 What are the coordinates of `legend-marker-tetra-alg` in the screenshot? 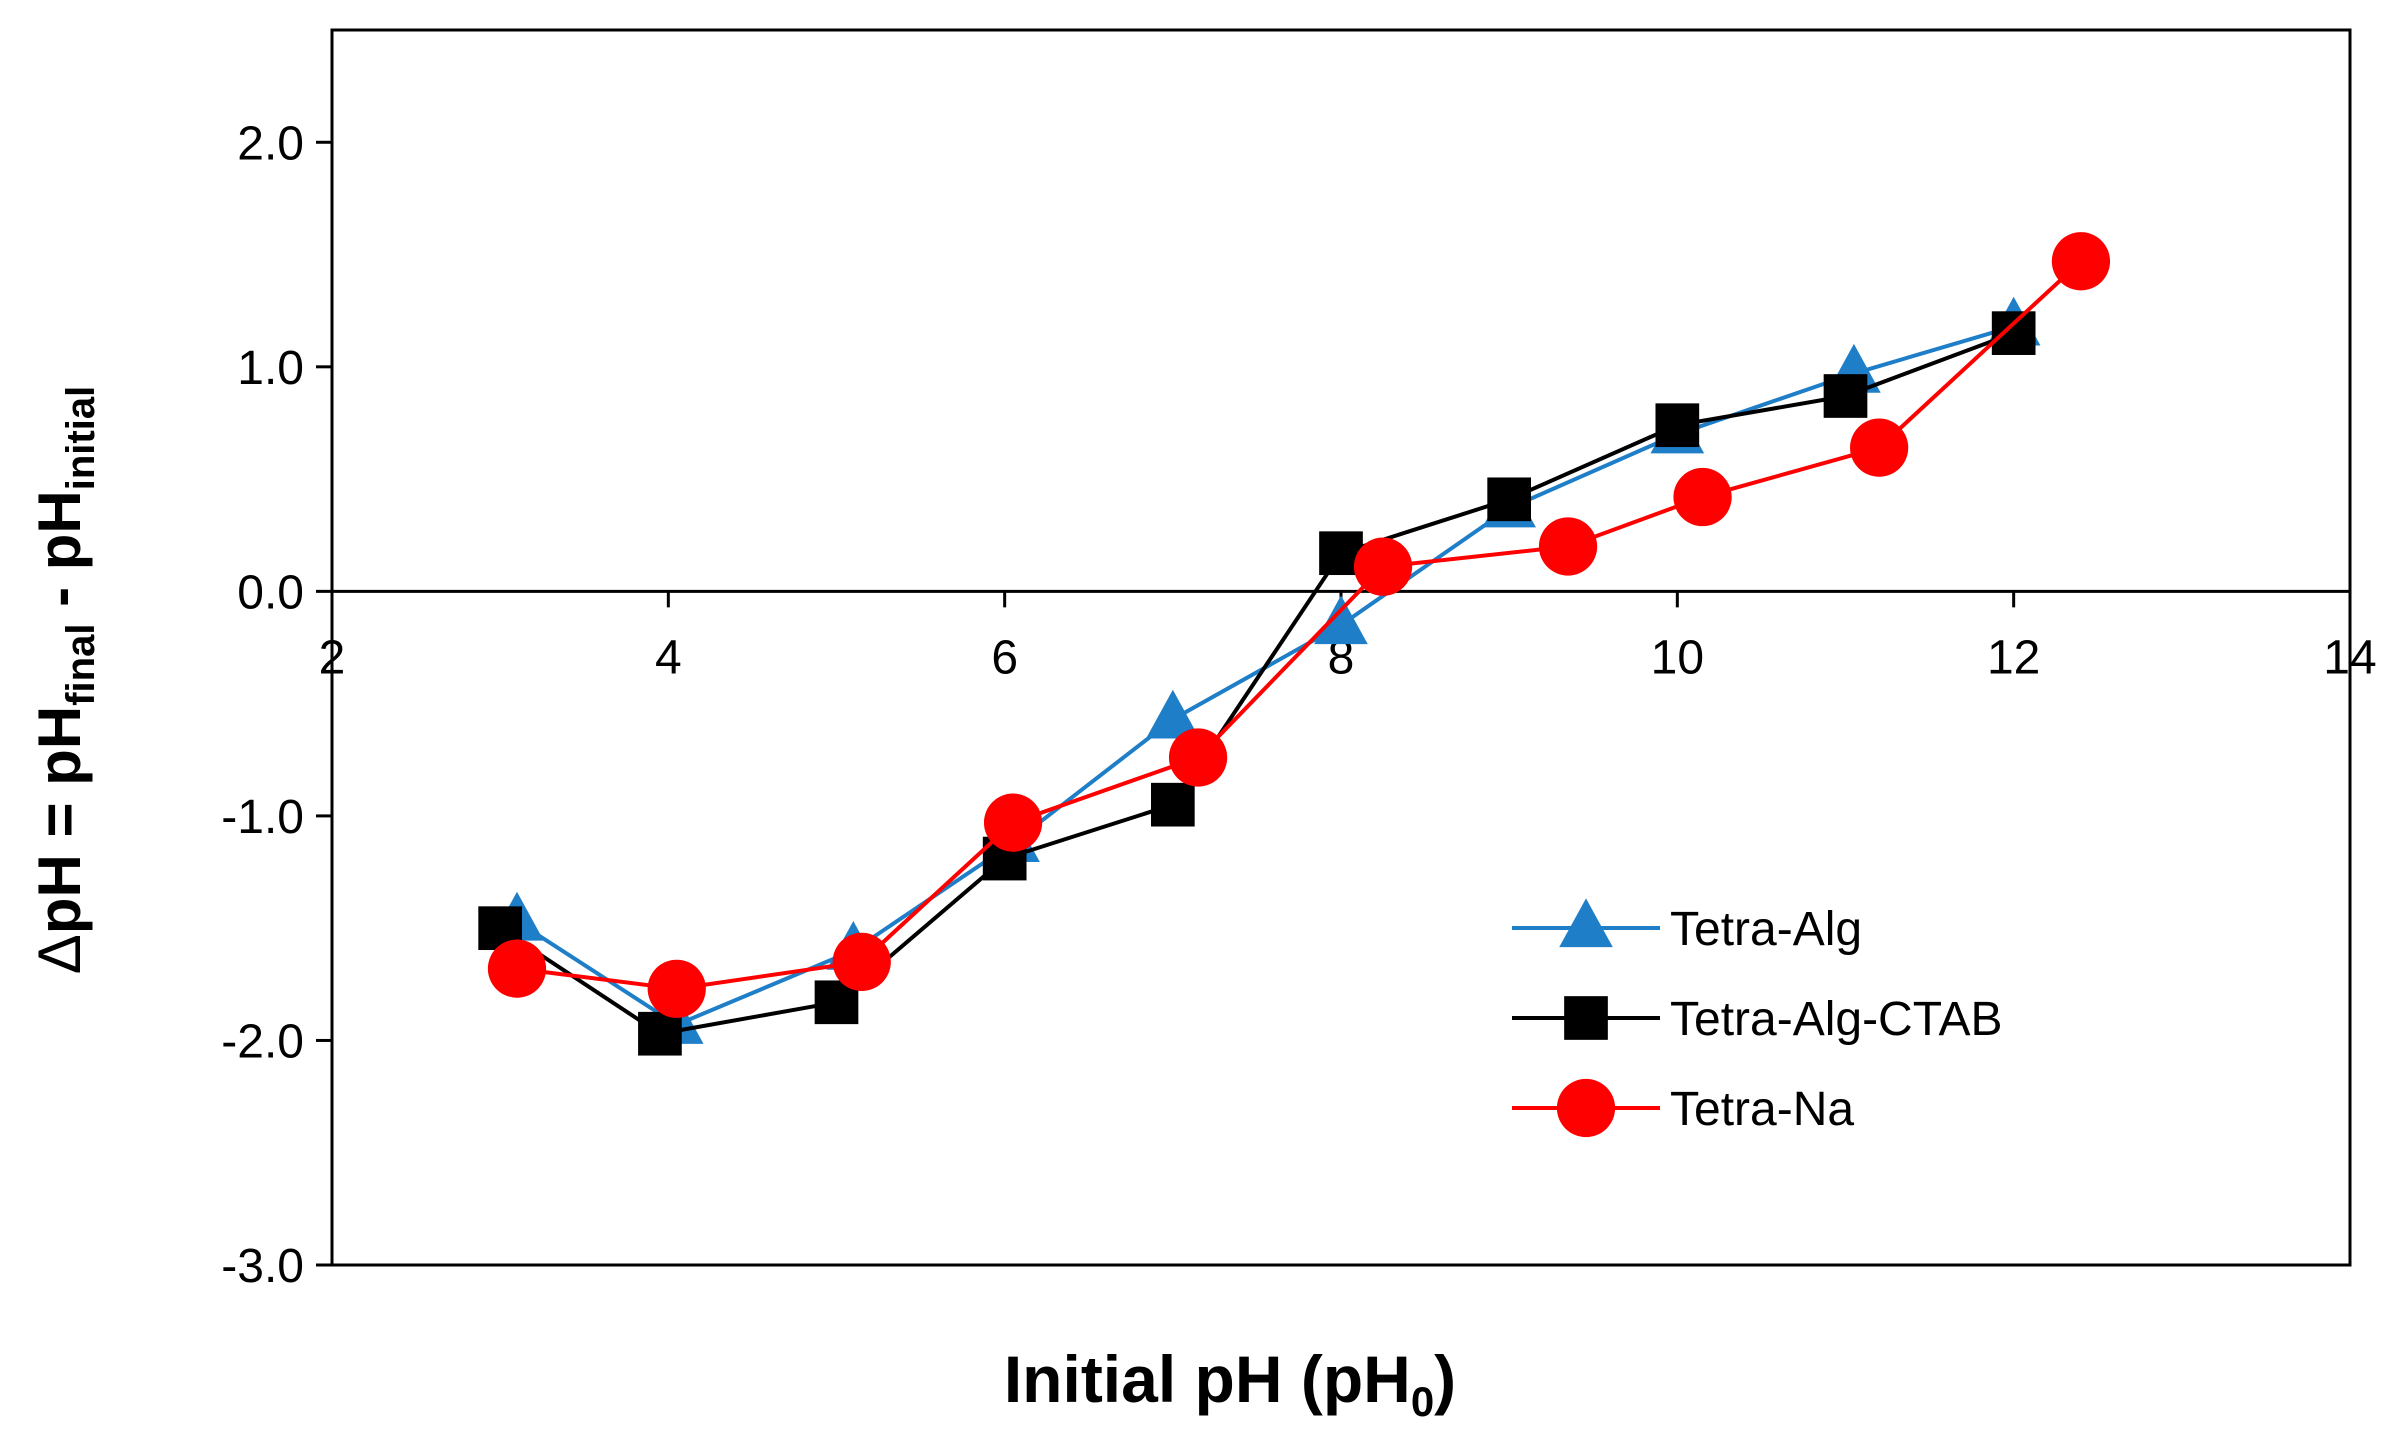 It's located at (1586, 923).